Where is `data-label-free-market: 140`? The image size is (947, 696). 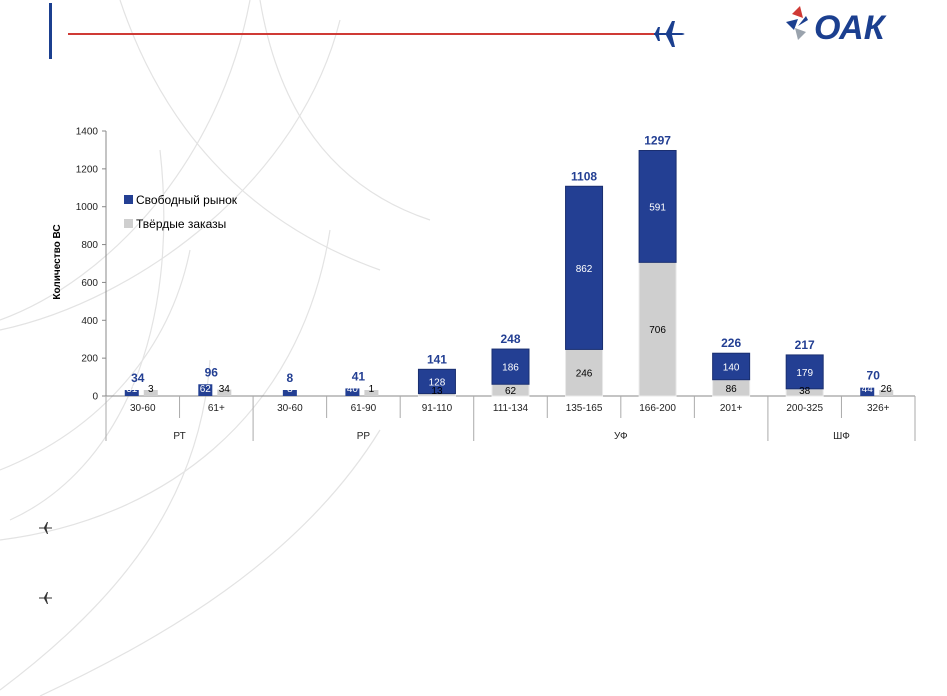 data-label-free-market: 140 is located at coordinates (731, 367).